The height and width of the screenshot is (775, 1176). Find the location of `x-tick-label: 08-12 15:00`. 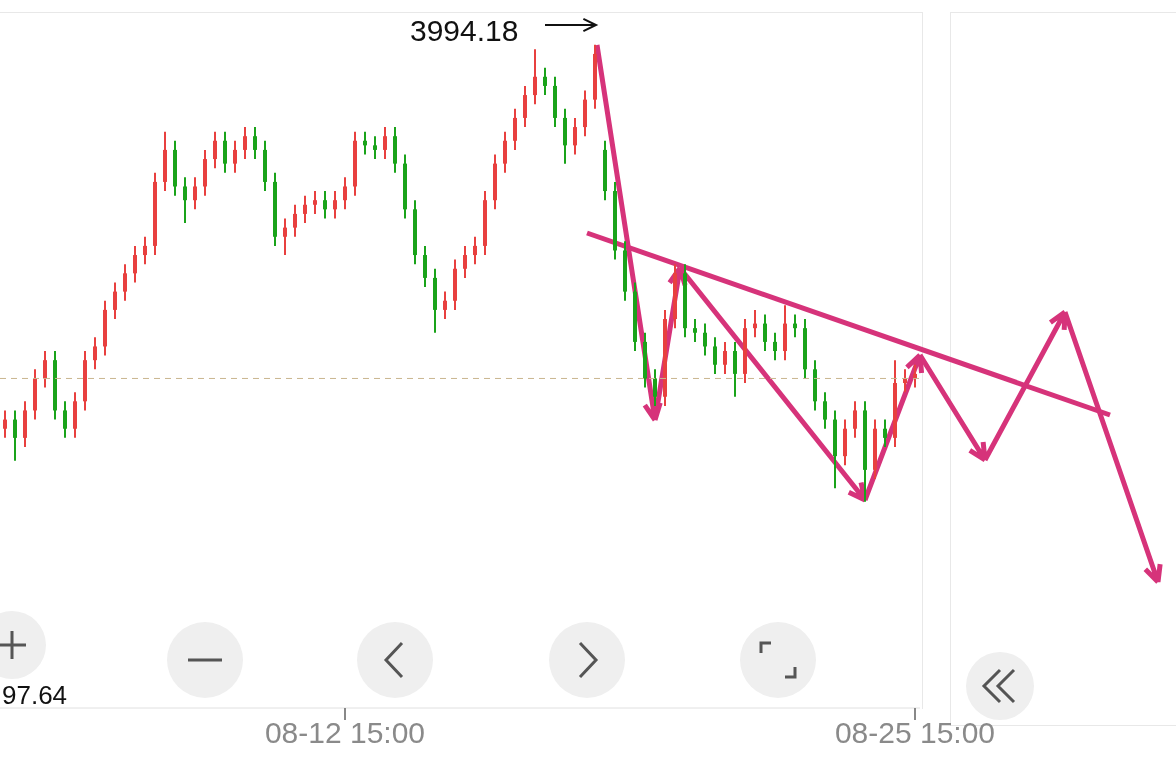

x-tick-label: 08-12 15:00 is located at coordinates (345, 733).